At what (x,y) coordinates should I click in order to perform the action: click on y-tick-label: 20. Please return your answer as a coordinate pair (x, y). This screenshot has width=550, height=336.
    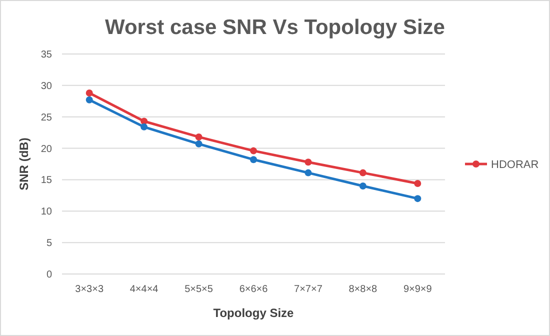
    Looking at the image, I should click on (46, 149).